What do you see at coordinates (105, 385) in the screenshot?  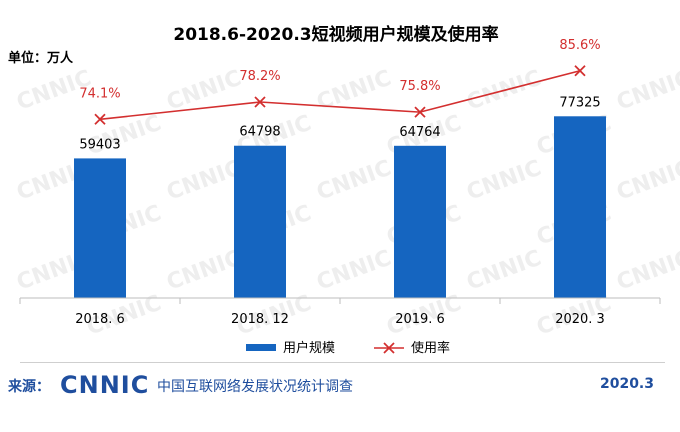 I see `cnnic-logo: CNNIC` at bounding box center [105, 385].